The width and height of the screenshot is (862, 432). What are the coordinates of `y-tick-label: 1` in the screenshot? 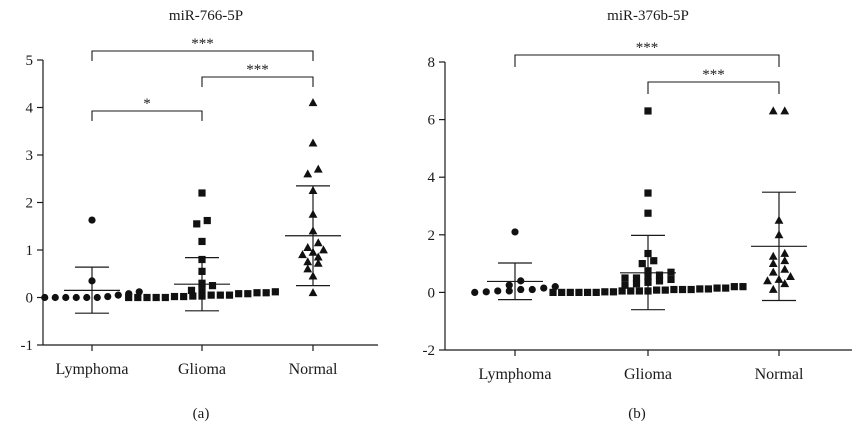 It's located at (30, 251).